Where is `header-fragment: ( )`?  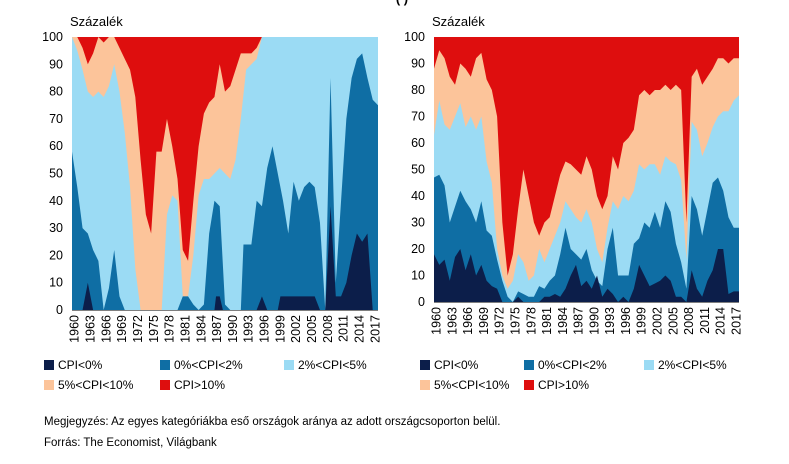
header-fragment: ( ) is located at coordinates (402, 3).